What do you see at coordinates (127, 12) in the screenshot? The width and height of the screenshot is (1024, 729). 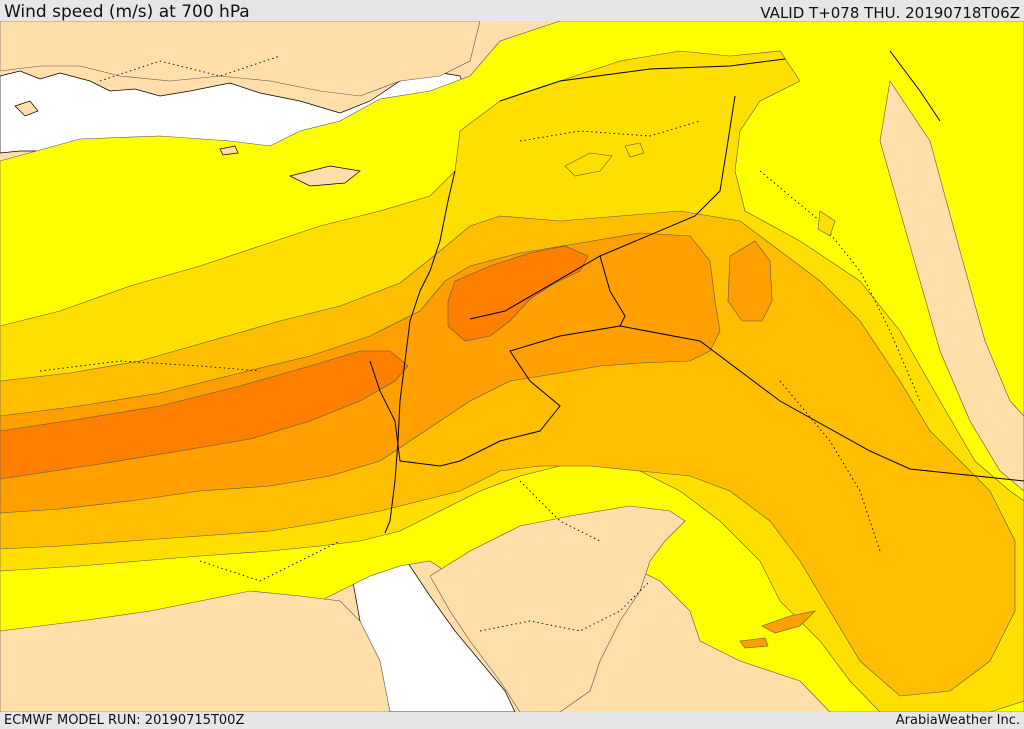 I see `map-title: Wind speed (m/s) at 700 hPa` at bounding box center [127, 12].